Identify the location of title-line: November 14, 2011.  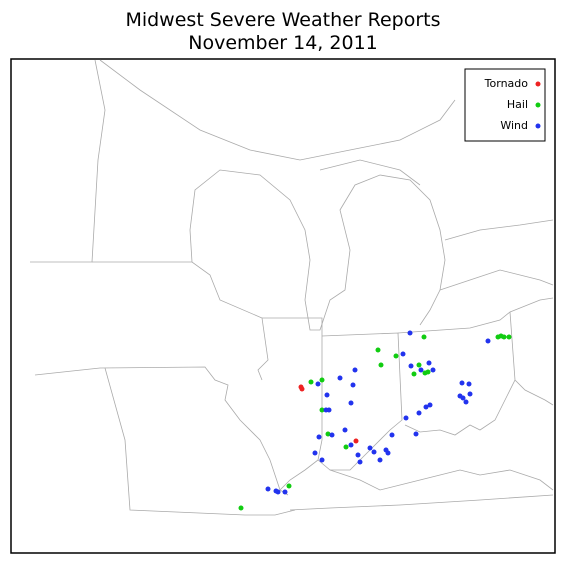
(283, 43).